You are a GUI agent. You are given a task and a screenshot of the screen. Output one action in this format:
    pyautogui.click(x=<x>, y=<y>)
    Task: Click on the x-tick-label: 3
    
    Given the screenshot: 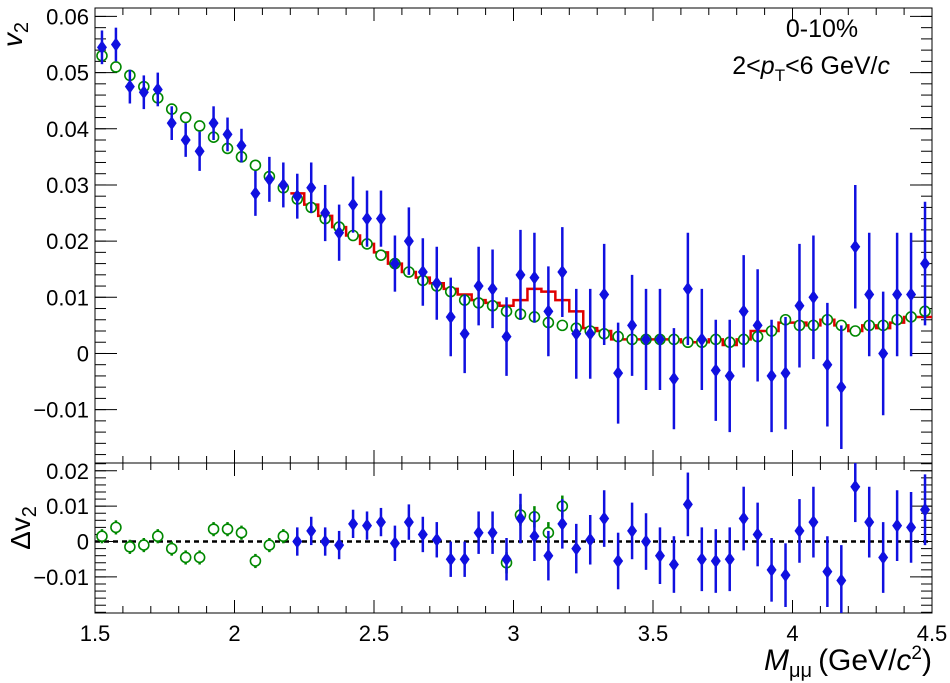 What is the action you would take?
    pyautogui.click(x=513, y=633)
    